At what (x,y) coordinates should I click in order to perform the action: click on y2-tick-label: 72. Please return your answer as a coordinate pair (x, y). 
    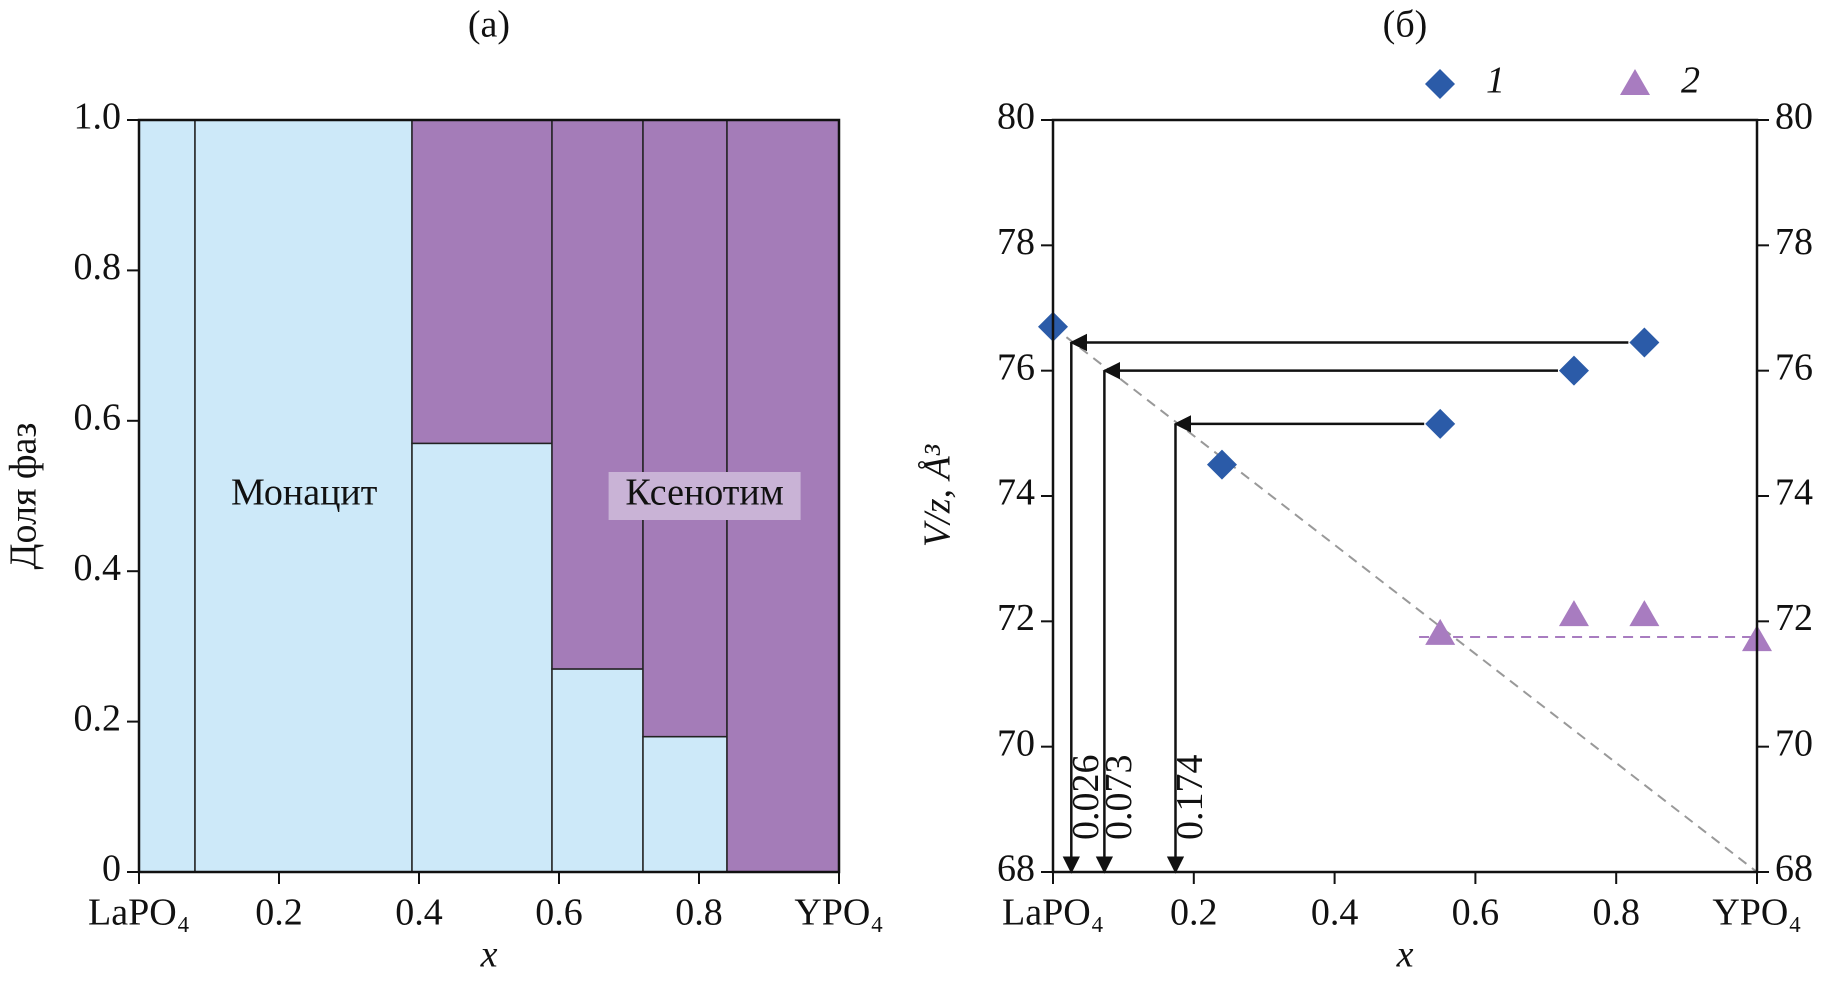
    Looking at the image, I should click on (1794, 618).